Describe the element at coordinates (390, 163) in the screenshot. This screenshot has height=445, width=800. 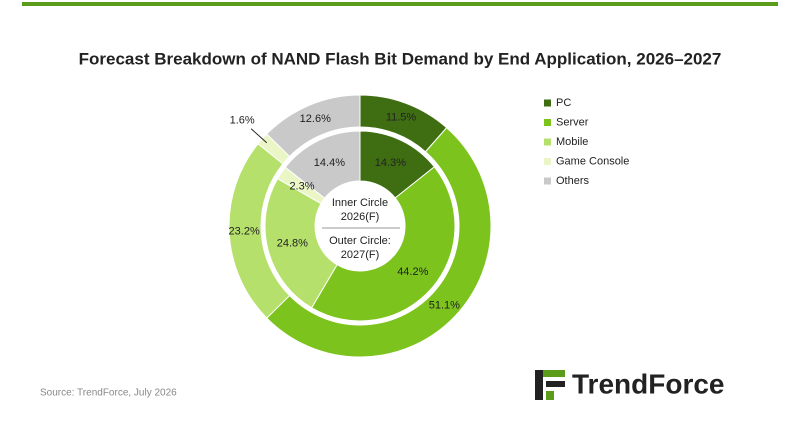
I see `data-label: 14.3%` at that location.